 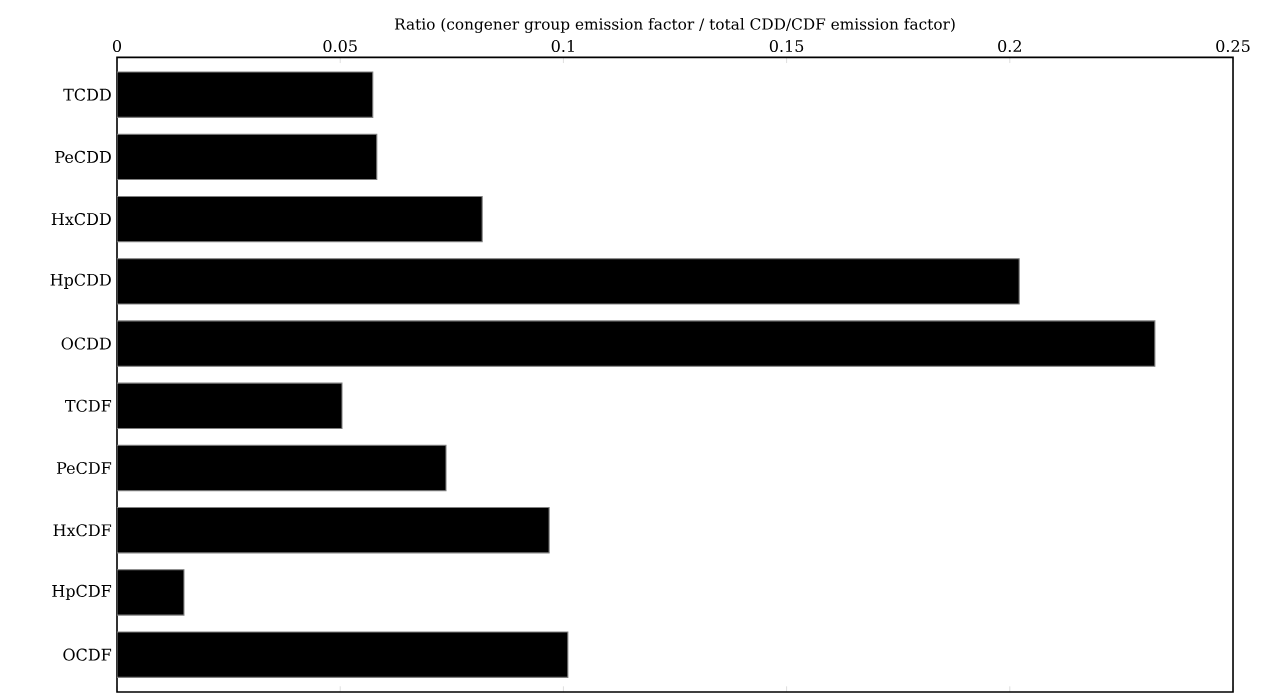 What do you see at coordinates (562, 46) in the screenshot?
I see `x-tick-label: 0.1` at bounding box center [562, 46].